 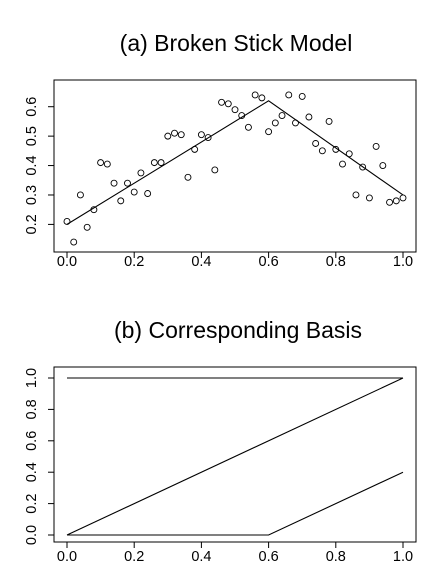 I want to click on y-tick-label: 0.8, so click(x=32, y=409).